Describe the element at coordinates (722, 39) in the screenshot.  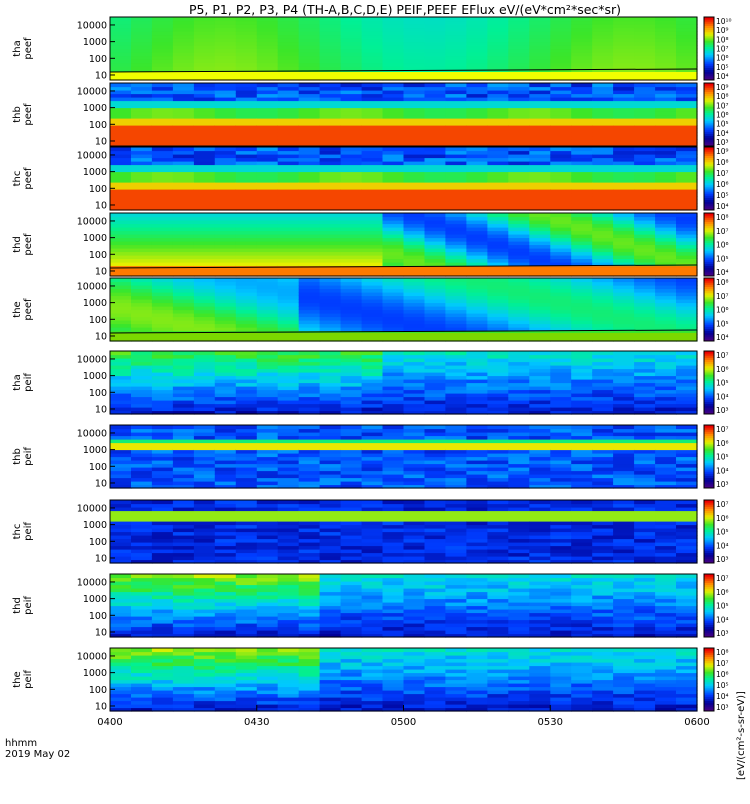
I see `colorbar-tick-label: 10⁸` at that location.